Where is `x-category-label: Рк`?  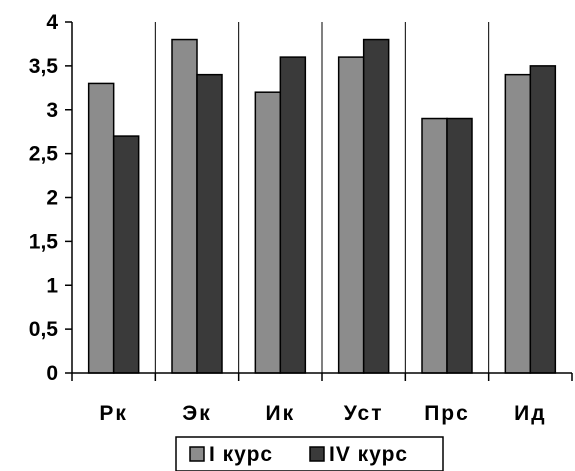
x-category-label: Рк is located at coordinates (113, 413).